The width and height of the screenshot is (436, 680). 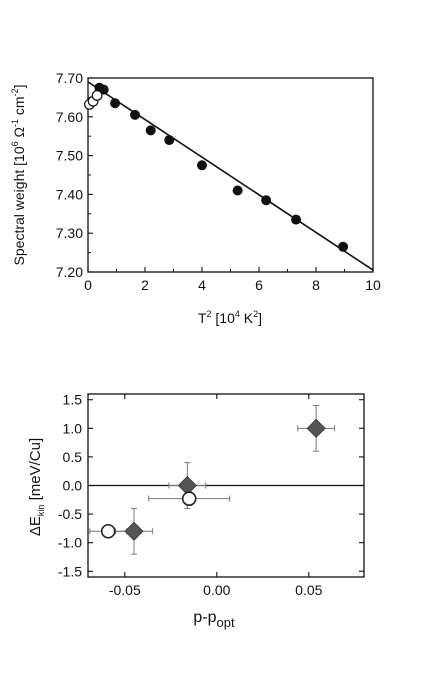 I want to click on chart1-x-tick-label: 2, so click(x=145, y=285).